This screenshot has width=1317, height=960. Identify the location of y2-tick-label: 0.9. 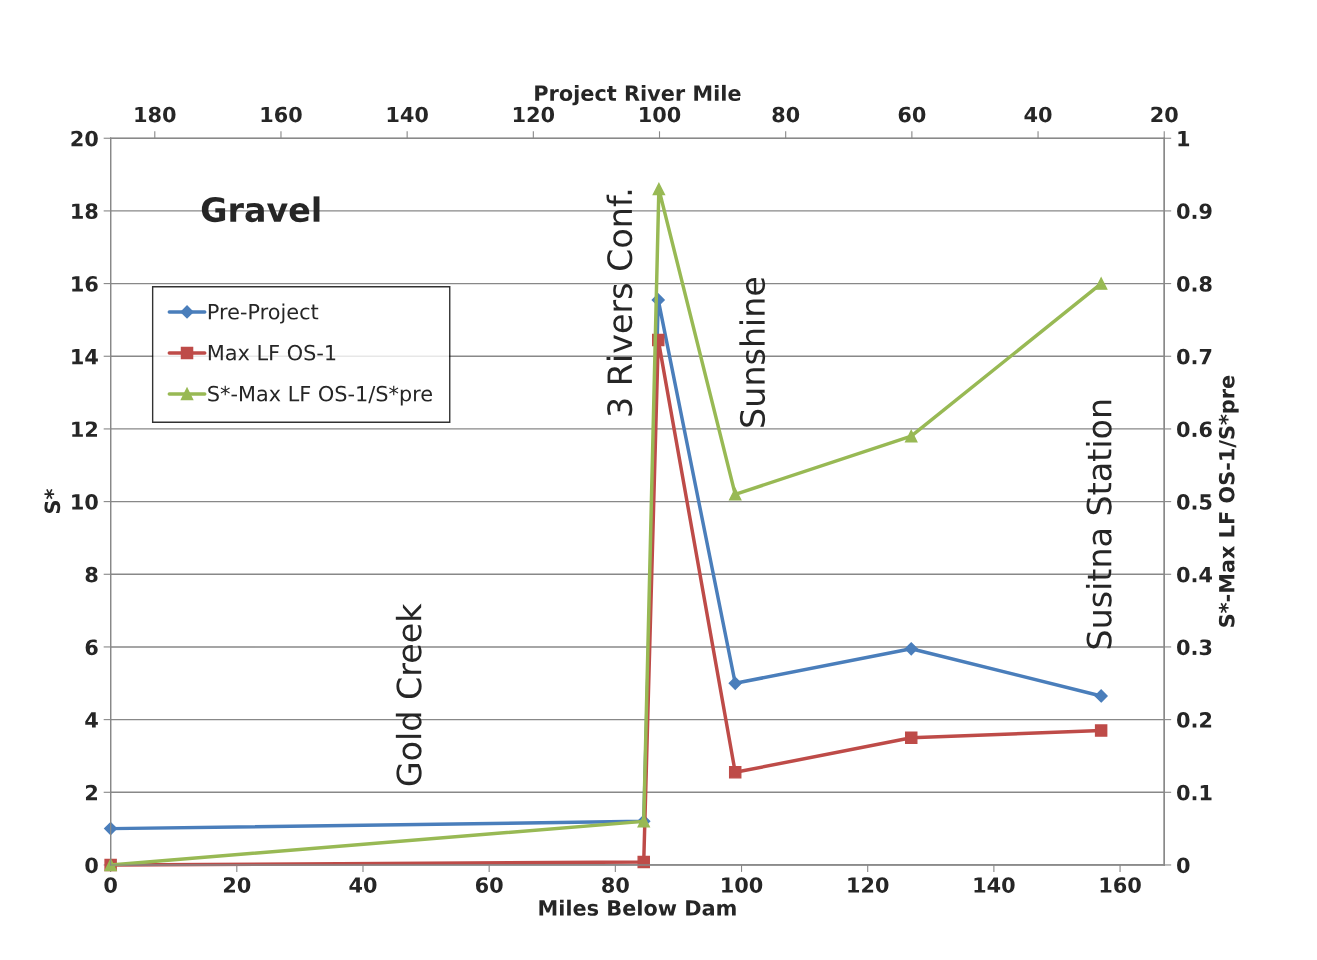
(1194, 211).